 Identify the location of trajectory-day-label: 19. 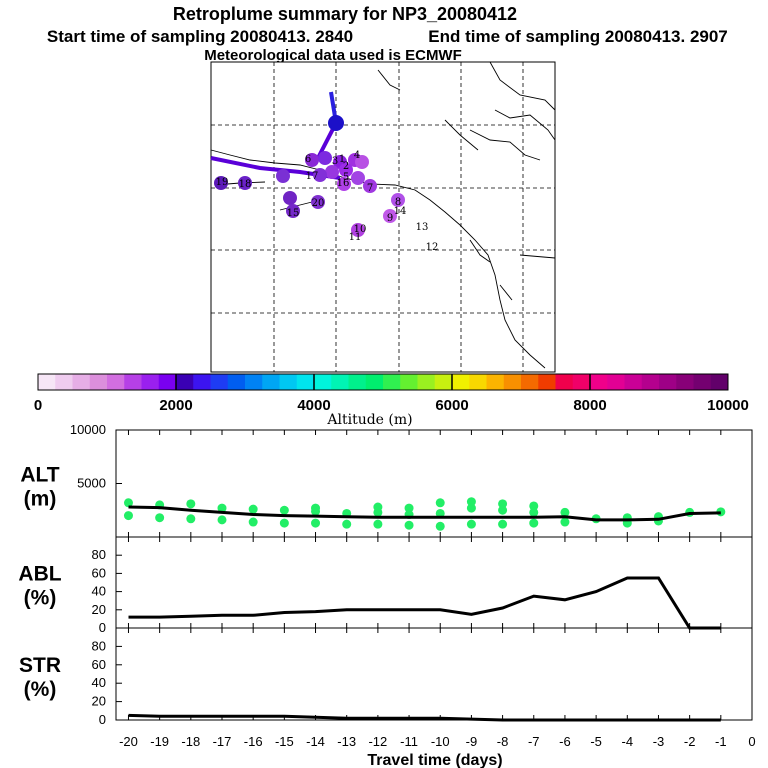
(222, 182).